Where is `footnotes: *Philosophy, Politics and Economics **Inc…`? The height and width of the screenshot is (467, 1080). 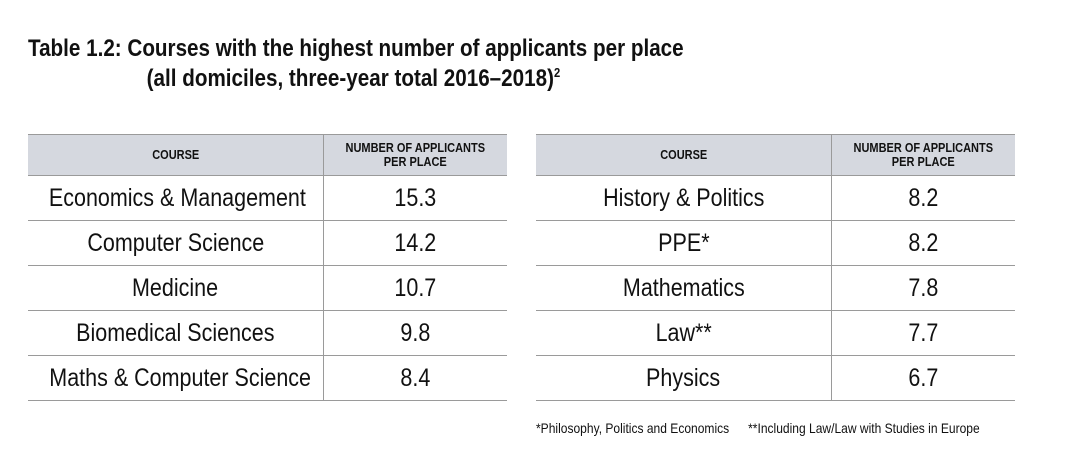
footnotes: *Philosophy, Politics and Economics **Inc… is located at coordinates (758, 428).